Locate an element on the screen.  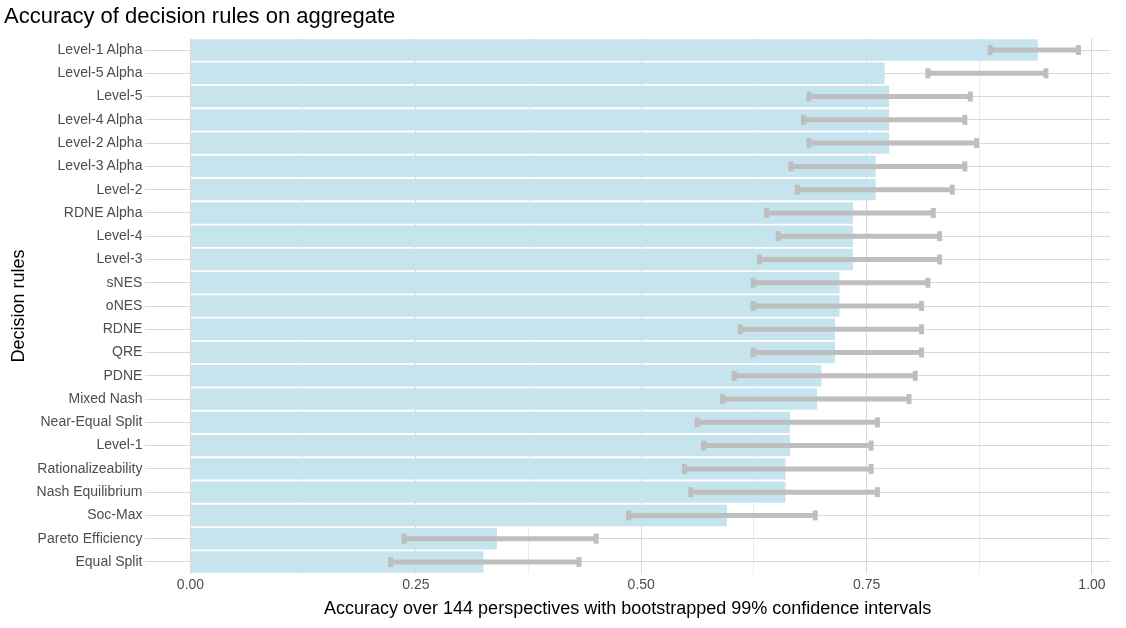
y-tick-label: Equal Split is located at coordinates (109, 560).